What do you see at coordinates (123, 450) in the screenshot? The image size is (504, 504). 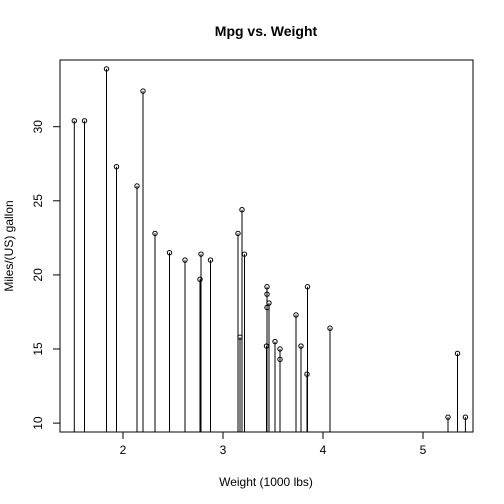 I see `x-tick-label: 2` at bounding box center [123, 450].